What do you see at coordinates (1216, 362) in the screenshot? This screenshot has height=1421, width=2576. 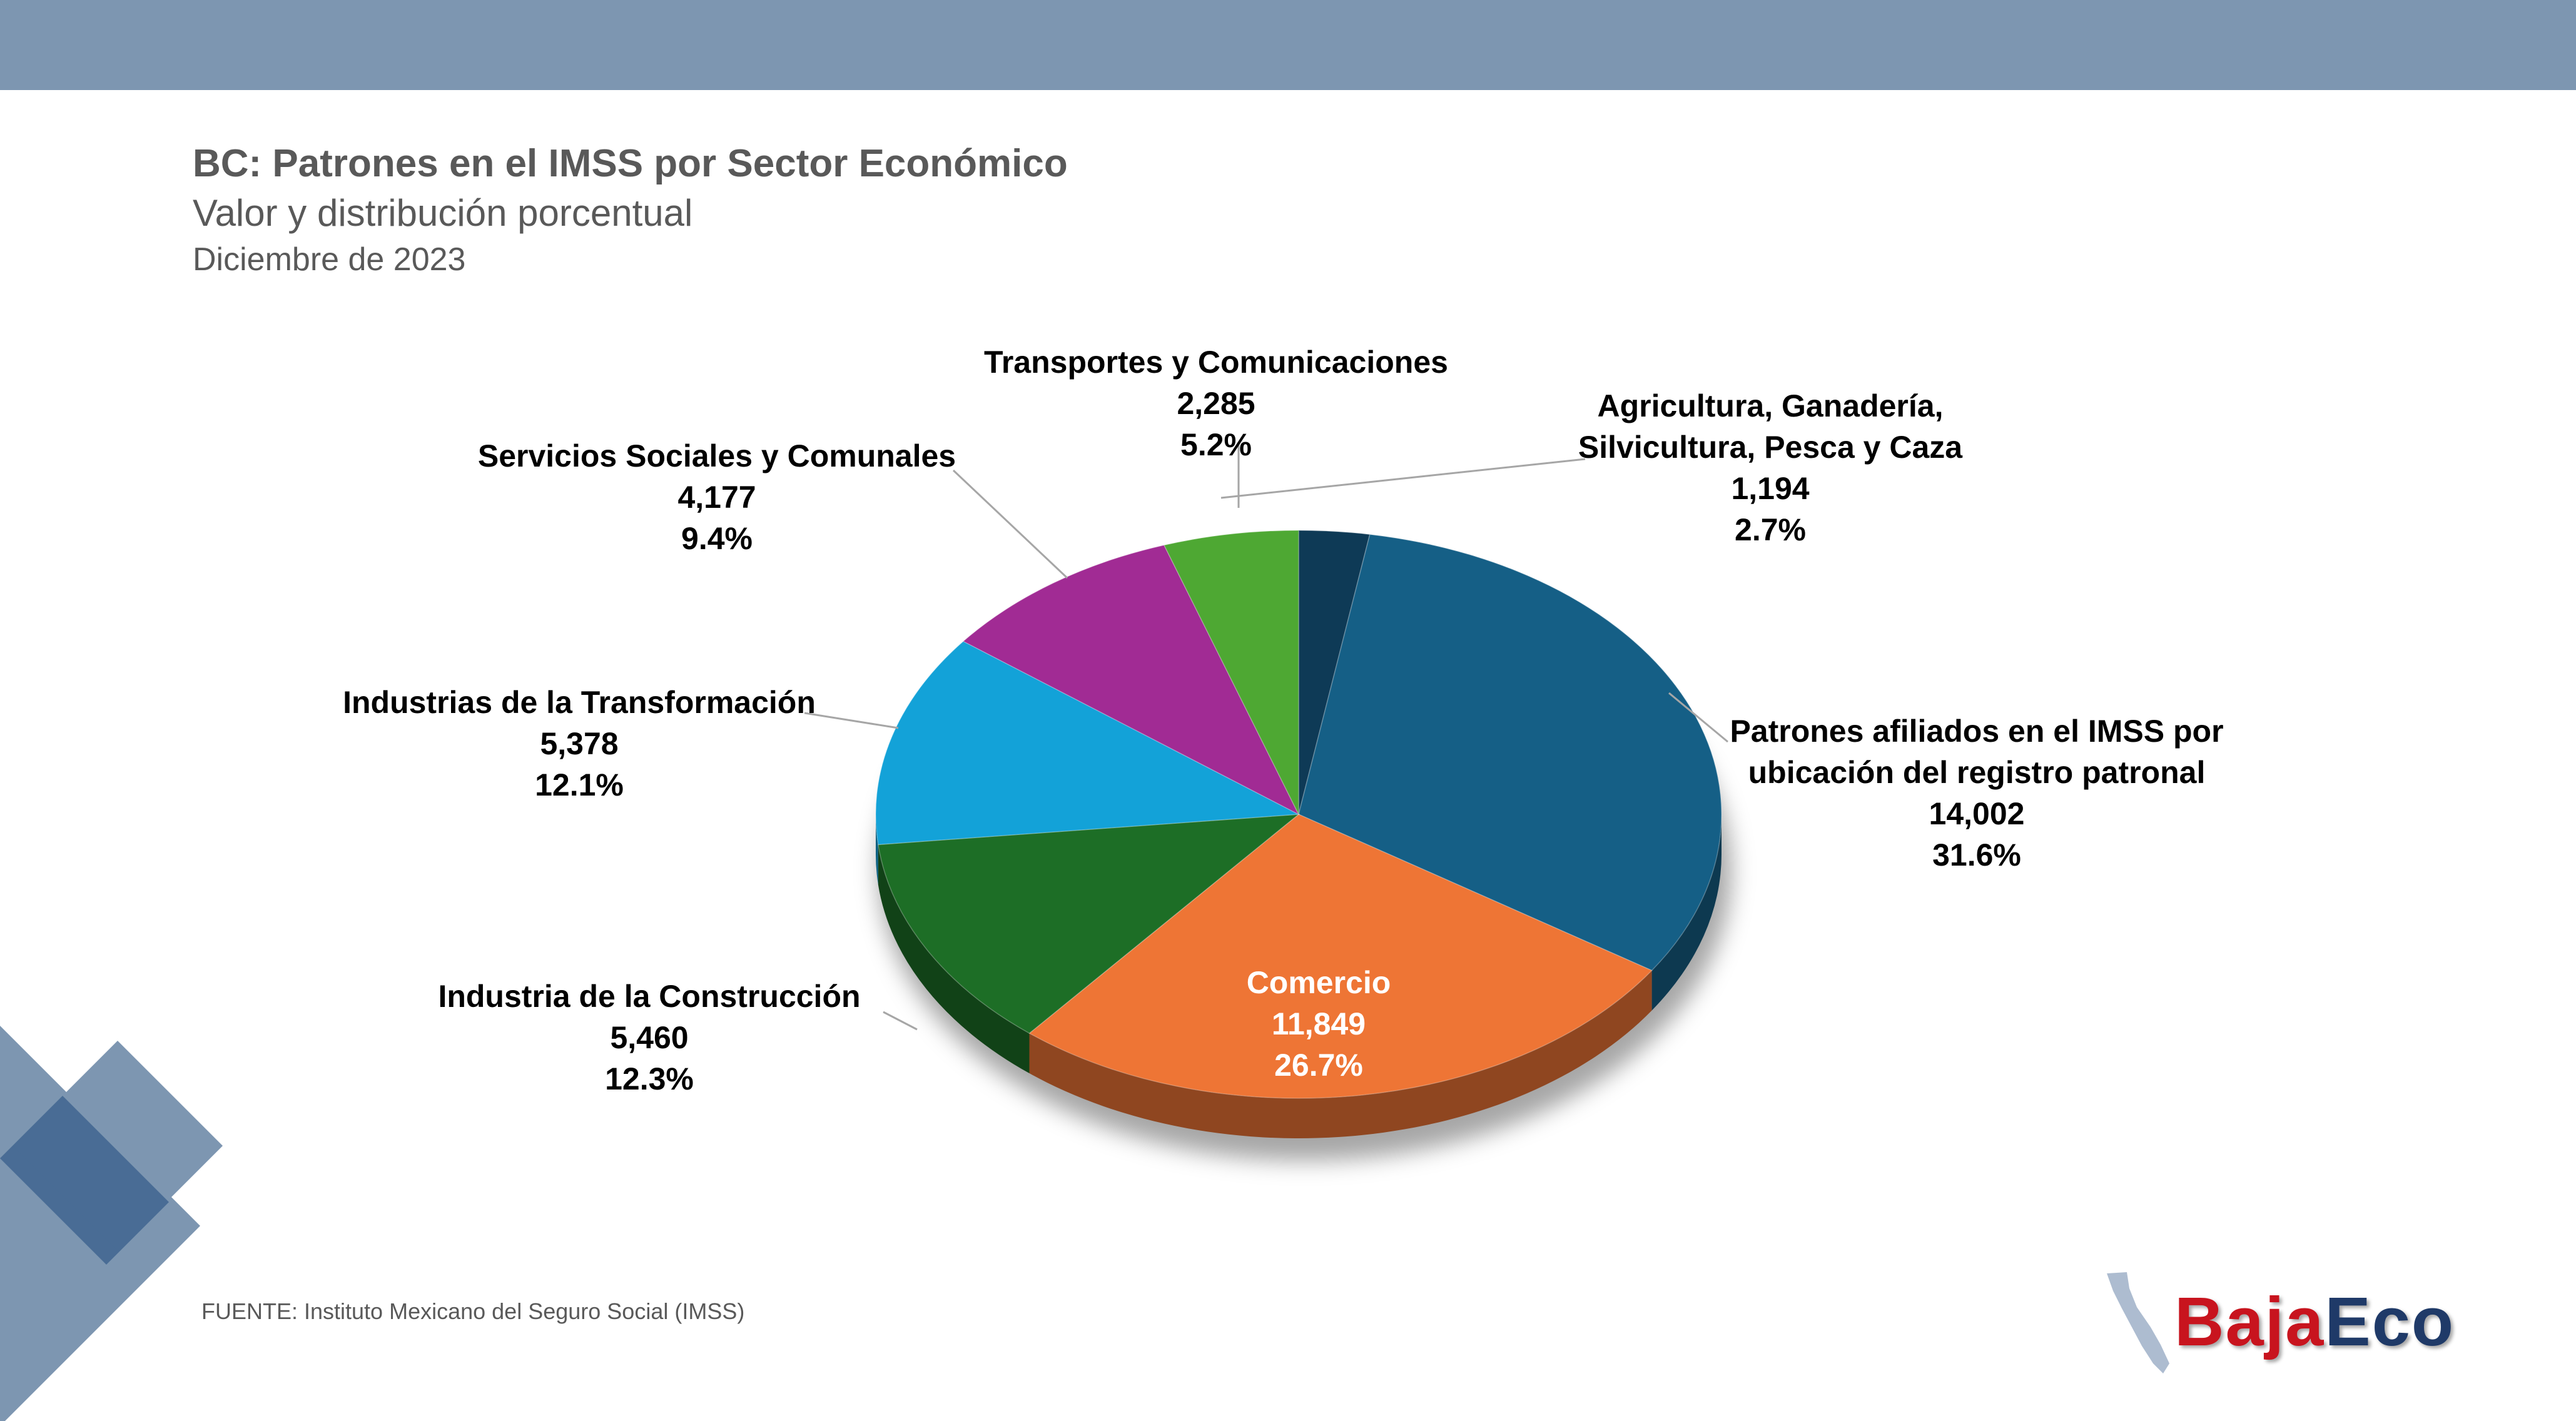 I see `slice-label-name: Transportes y Comunicaciones` at bounding box center [1216, 362].